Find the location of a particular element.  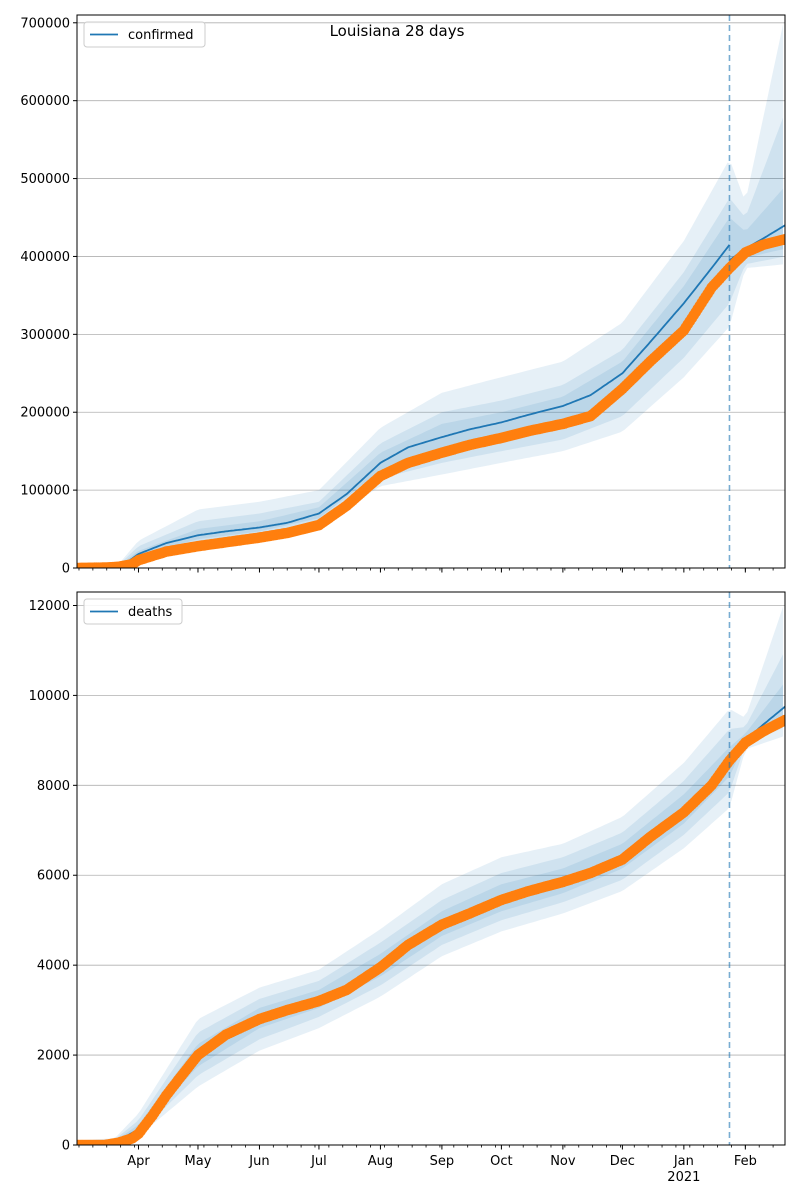

y-tick-label: 700000 is located at coordinates (45, 23).